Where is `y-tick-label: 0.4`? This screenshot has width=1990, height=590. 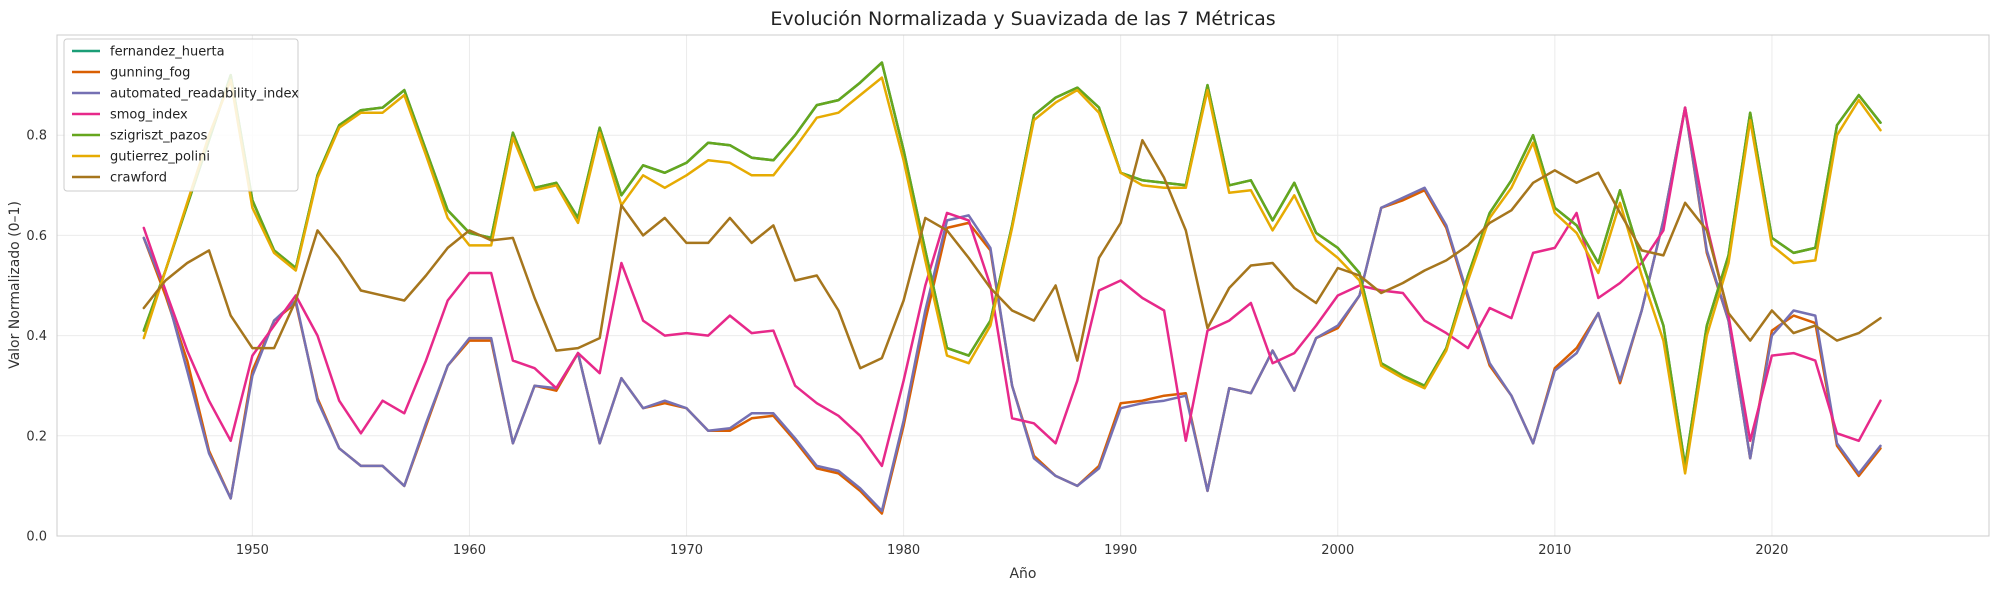
y-tick-label: 0.4 is located at coordinates (36, 336).